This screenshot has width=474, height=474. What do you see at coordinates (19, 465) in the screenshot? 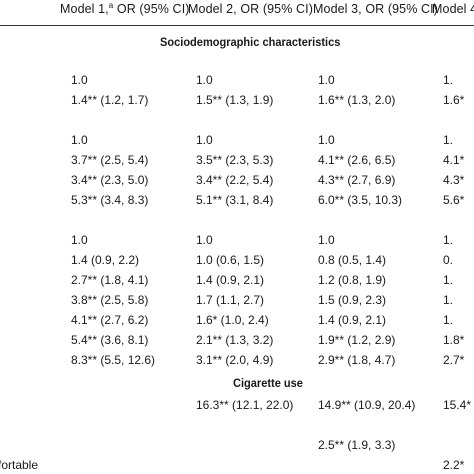
I see `row-label-fragment: fortable` at bounding box center [19, 465].